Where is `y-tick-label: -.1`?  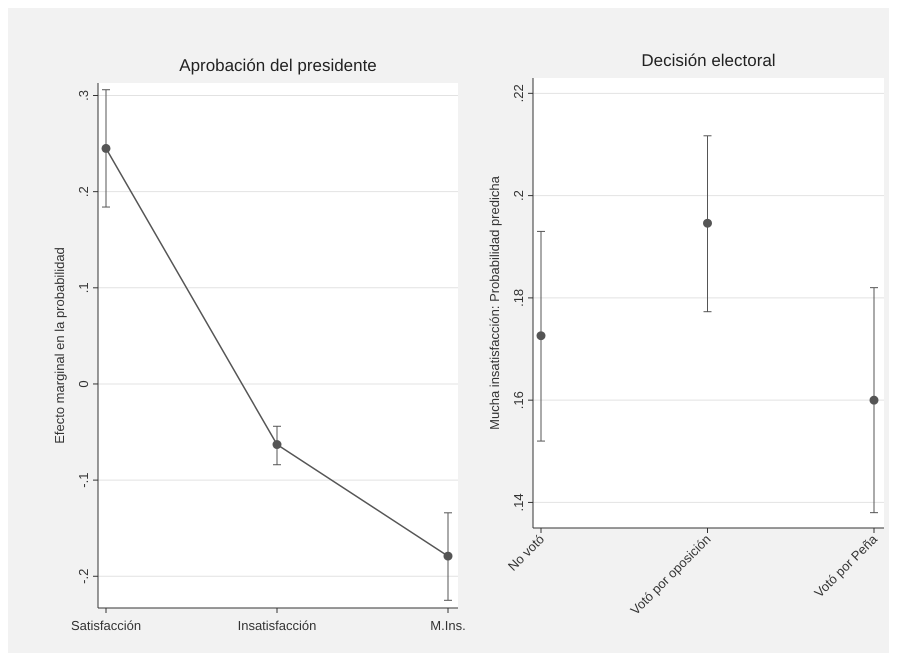 y-tick-label: -.1 is located at coordinates (83, 480).